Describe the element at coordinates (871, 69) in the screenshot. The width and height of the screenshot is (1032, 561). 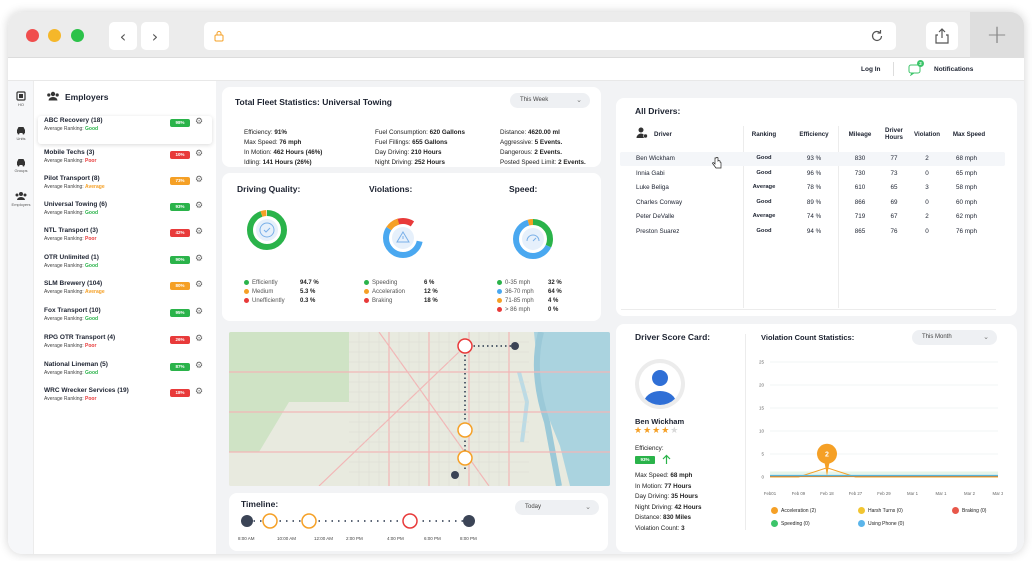
I see `login-link: Log In` at that location.